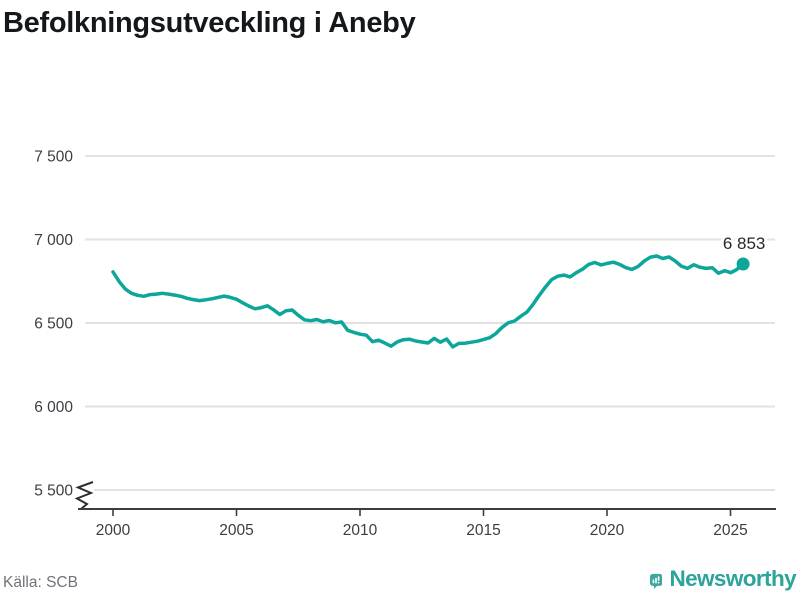 Image resolution: width=800 pixels, height=600 pixels. I want to click on ytick-label: 5 500, so click(53, 491).